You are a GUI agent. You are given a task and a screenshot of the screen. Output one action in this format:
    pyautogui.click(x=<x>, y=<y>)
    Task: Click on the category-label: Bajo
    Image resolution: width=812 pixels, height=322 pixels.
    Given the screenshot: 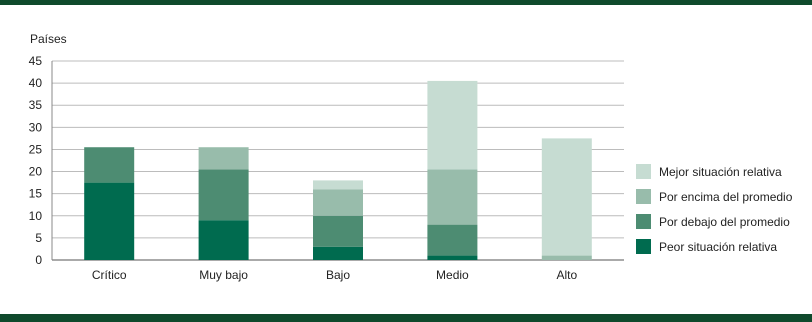 What is the action you would take?
    pyautogui.click(x=338, y=275)
    